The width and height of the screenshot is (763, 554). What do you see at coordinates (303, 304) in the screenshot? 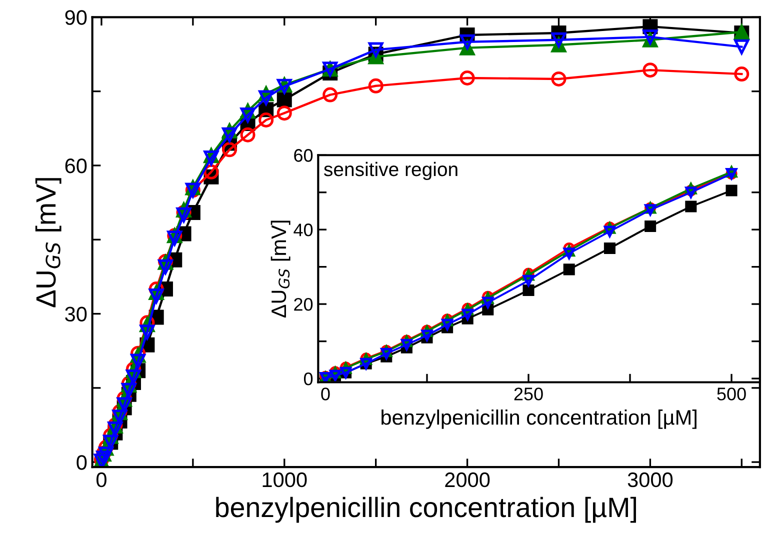
I see `y-tick-label: 20` at bounding box center [303, 304].